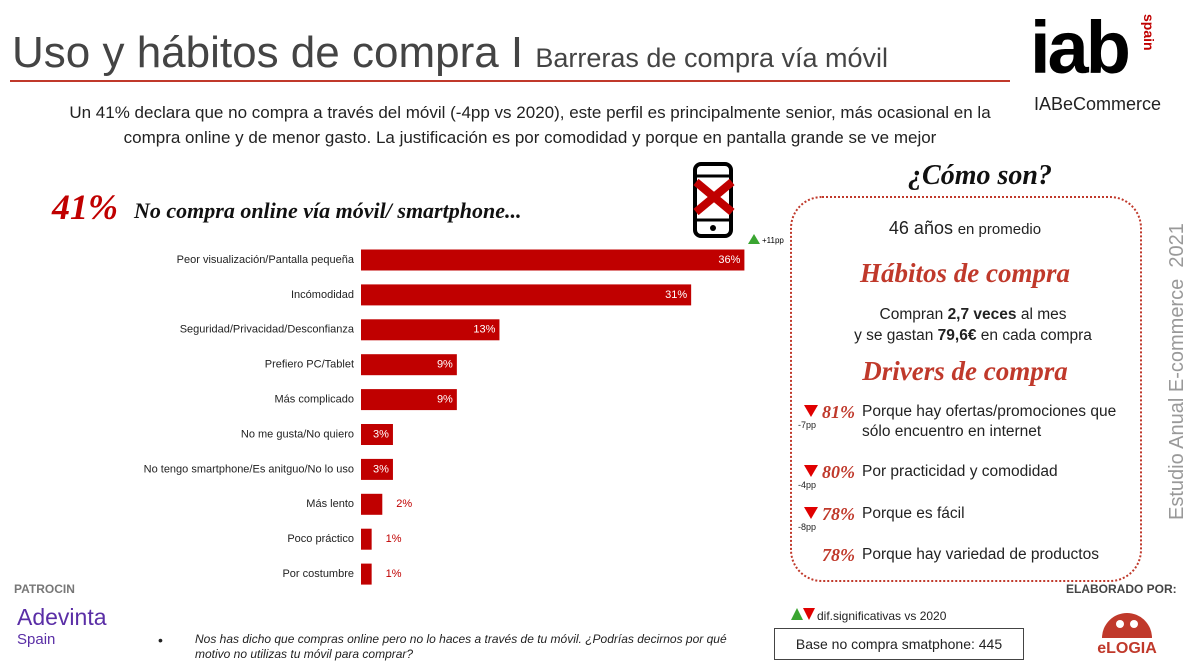  What do you see at coordinates (267, 330) in the screenshot?
I see `category-label: Seguridad/Privacidad/Desconfianza` at bounding box center [267, 330].